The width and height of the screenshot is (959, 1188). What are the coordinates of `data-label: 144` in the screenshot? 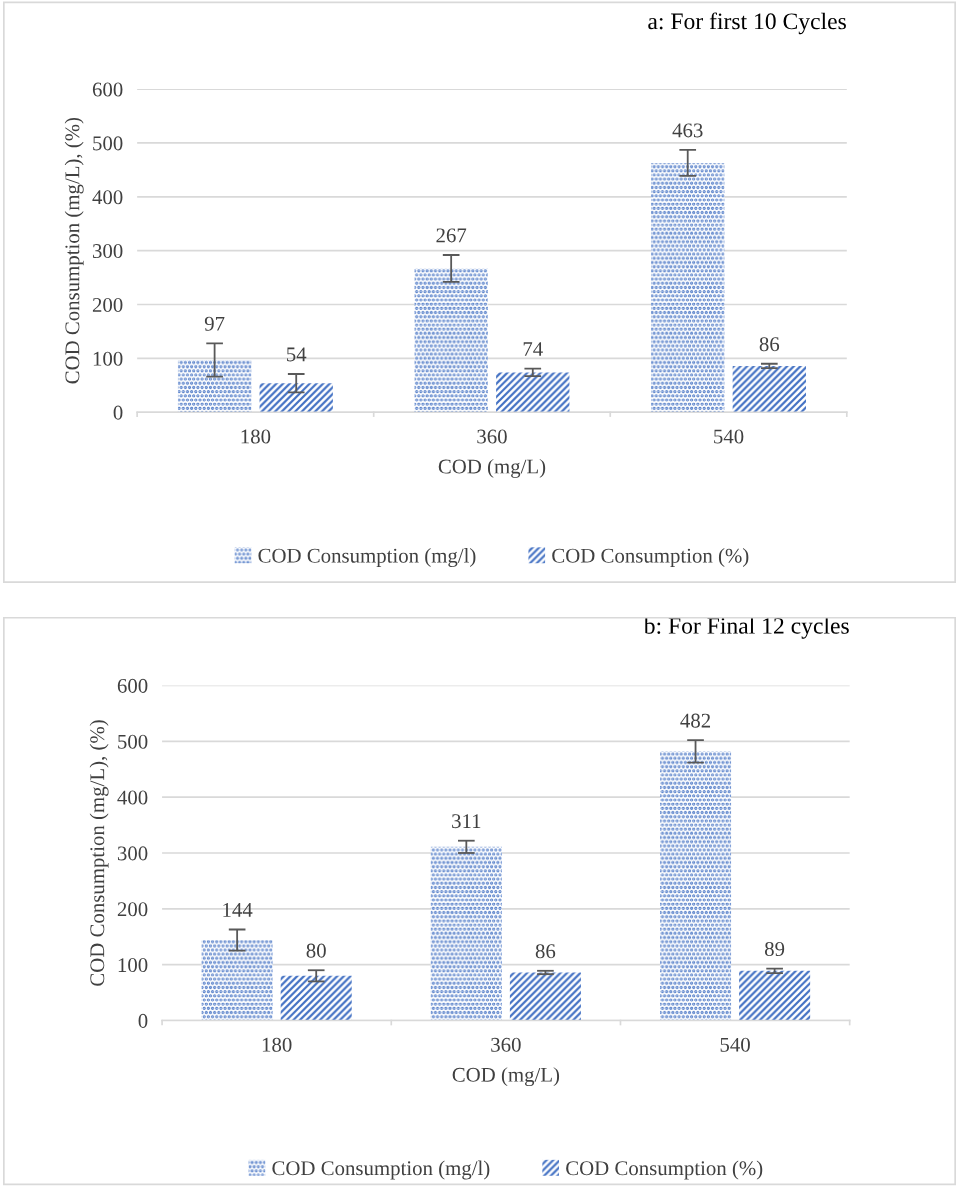 It's located at (238, 909).